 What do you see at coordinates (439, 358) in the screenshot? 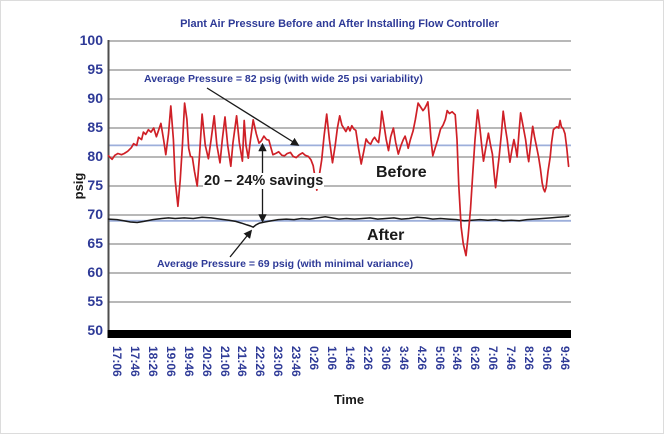
I see `x-tick-label: 5:06` at bounding box center [439, 358].